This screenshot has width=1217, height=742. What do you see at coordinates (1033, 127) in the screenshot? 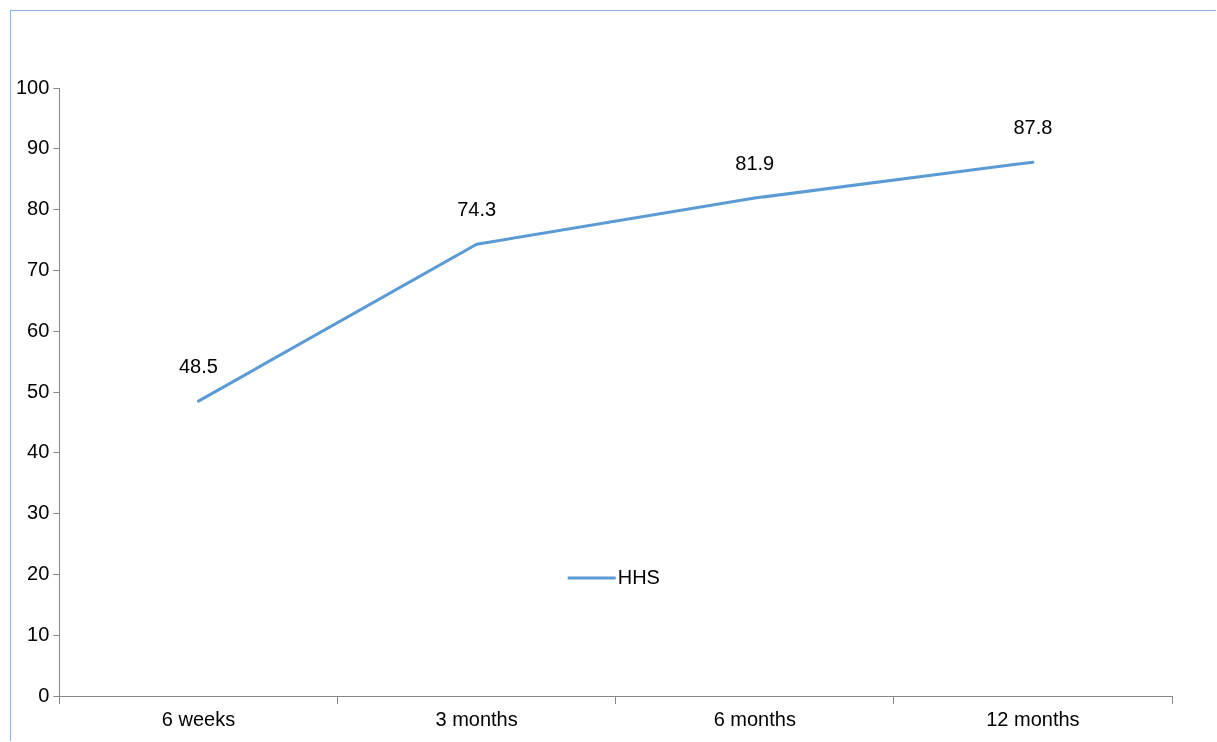
I see `data-label: 87.8` at bounding box center [1033, 127].